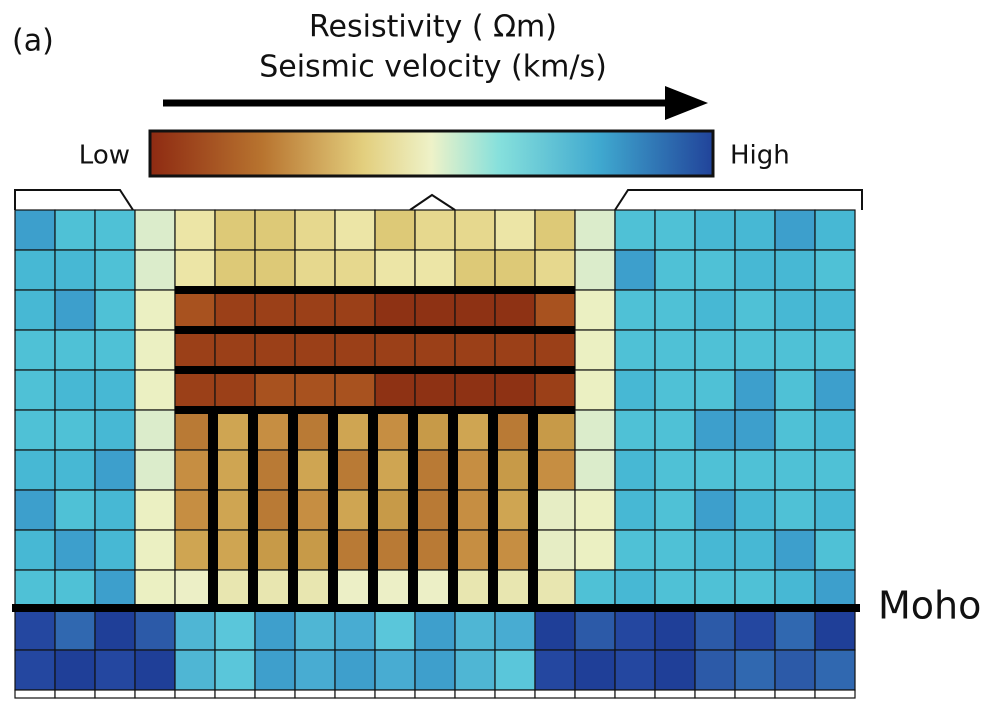 This screenshot has height=702, width=1002. I want to click on resistive-layer, so click(375, 370).